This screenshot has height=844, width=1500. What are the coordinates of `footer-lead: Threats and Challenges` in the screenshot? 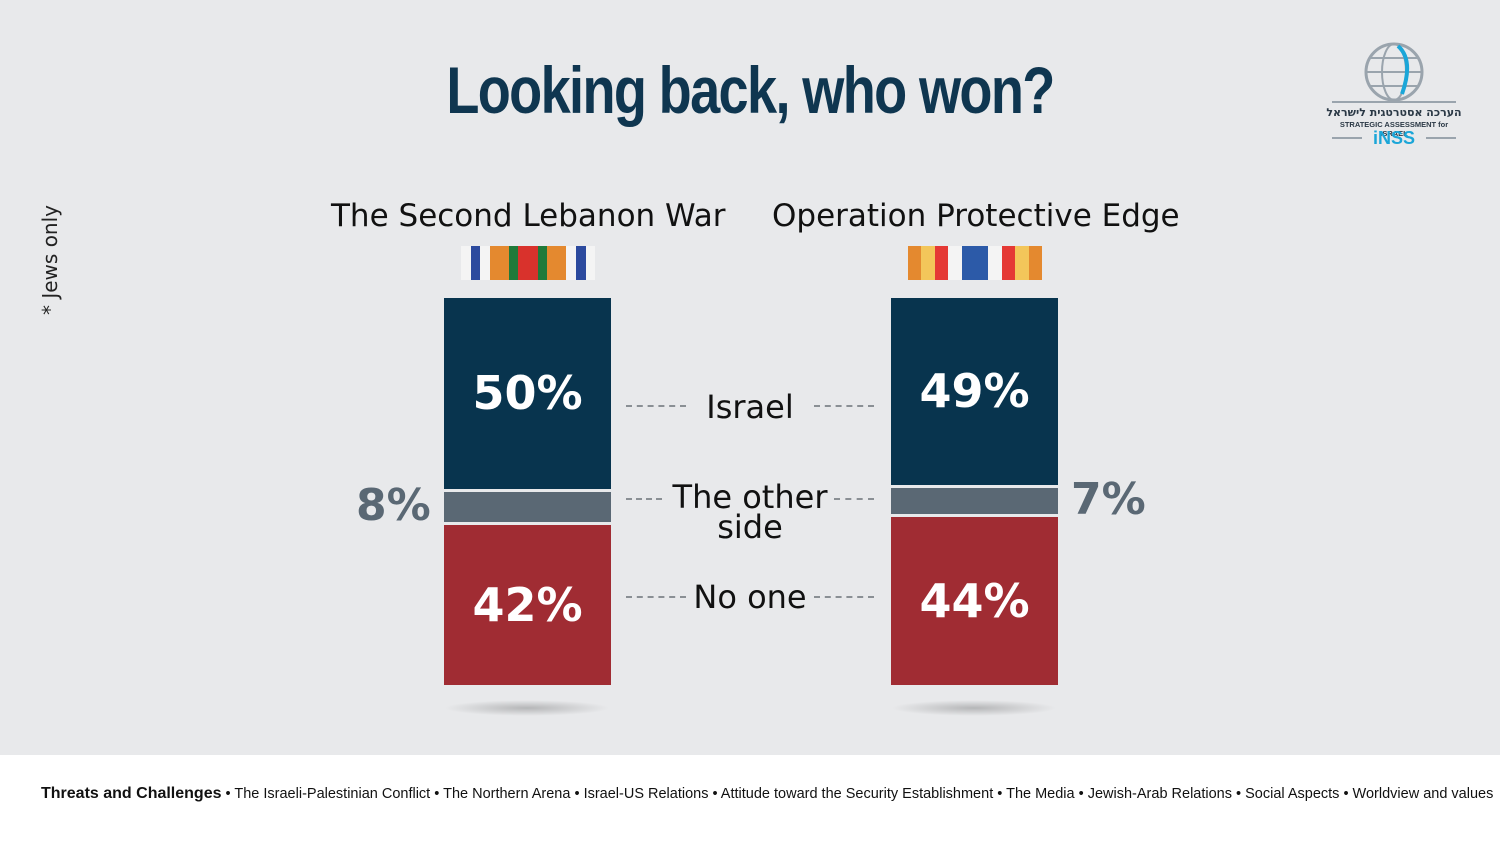 It's located at (131, 793).